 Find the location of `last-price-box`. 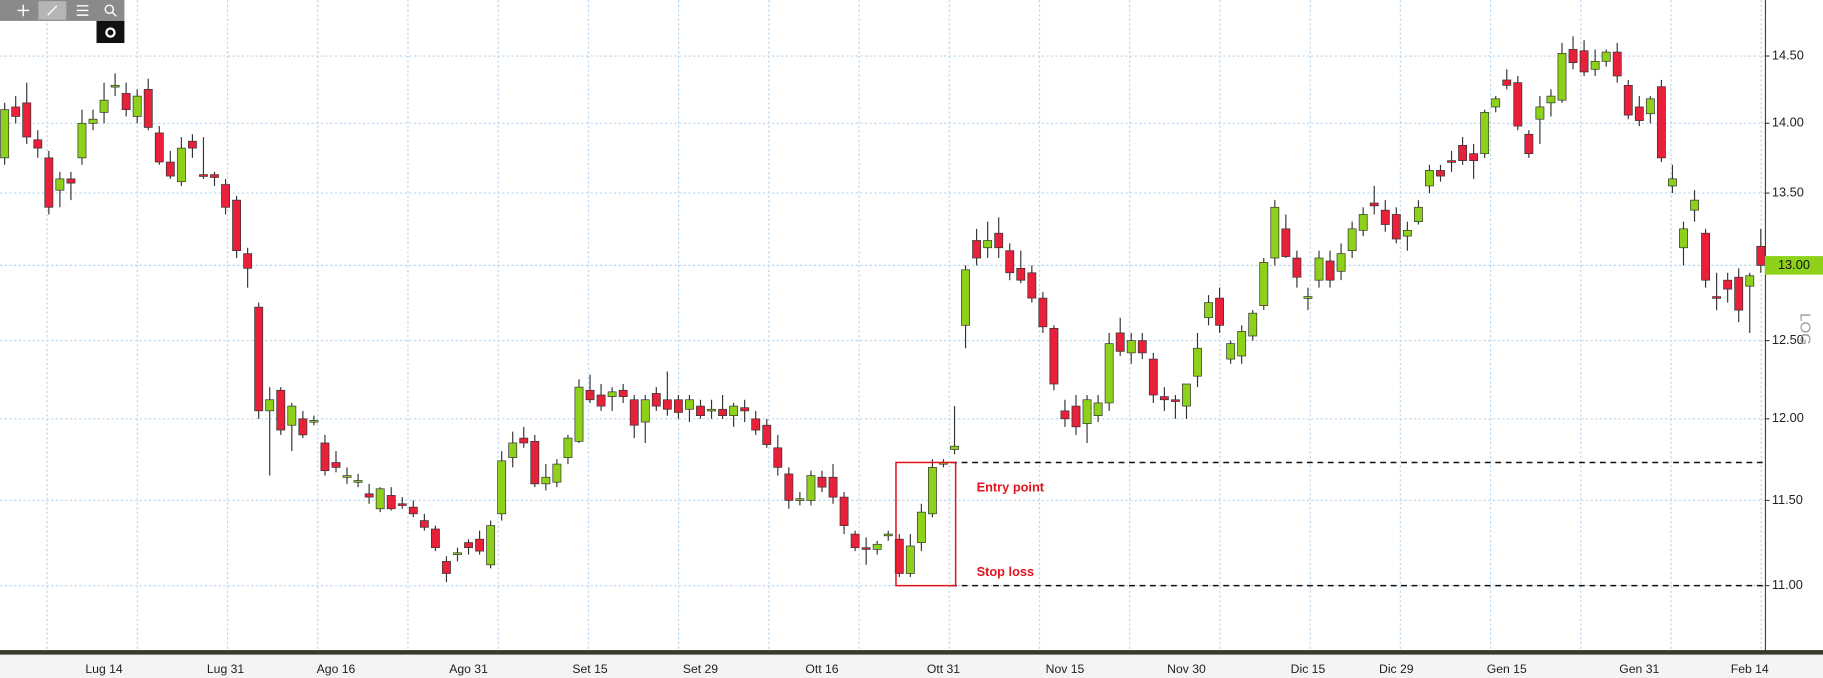

last-price-box is located at coordinates (1793, 265).